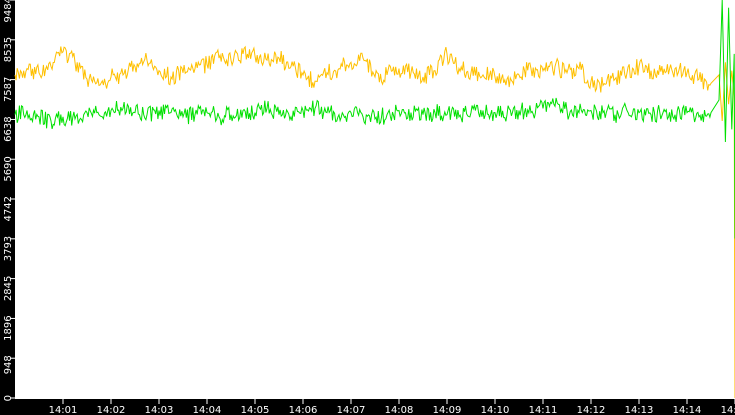 This screenshot has width=735, height=415. I want to click on y-tick-label: 6638, so click(8, 128).